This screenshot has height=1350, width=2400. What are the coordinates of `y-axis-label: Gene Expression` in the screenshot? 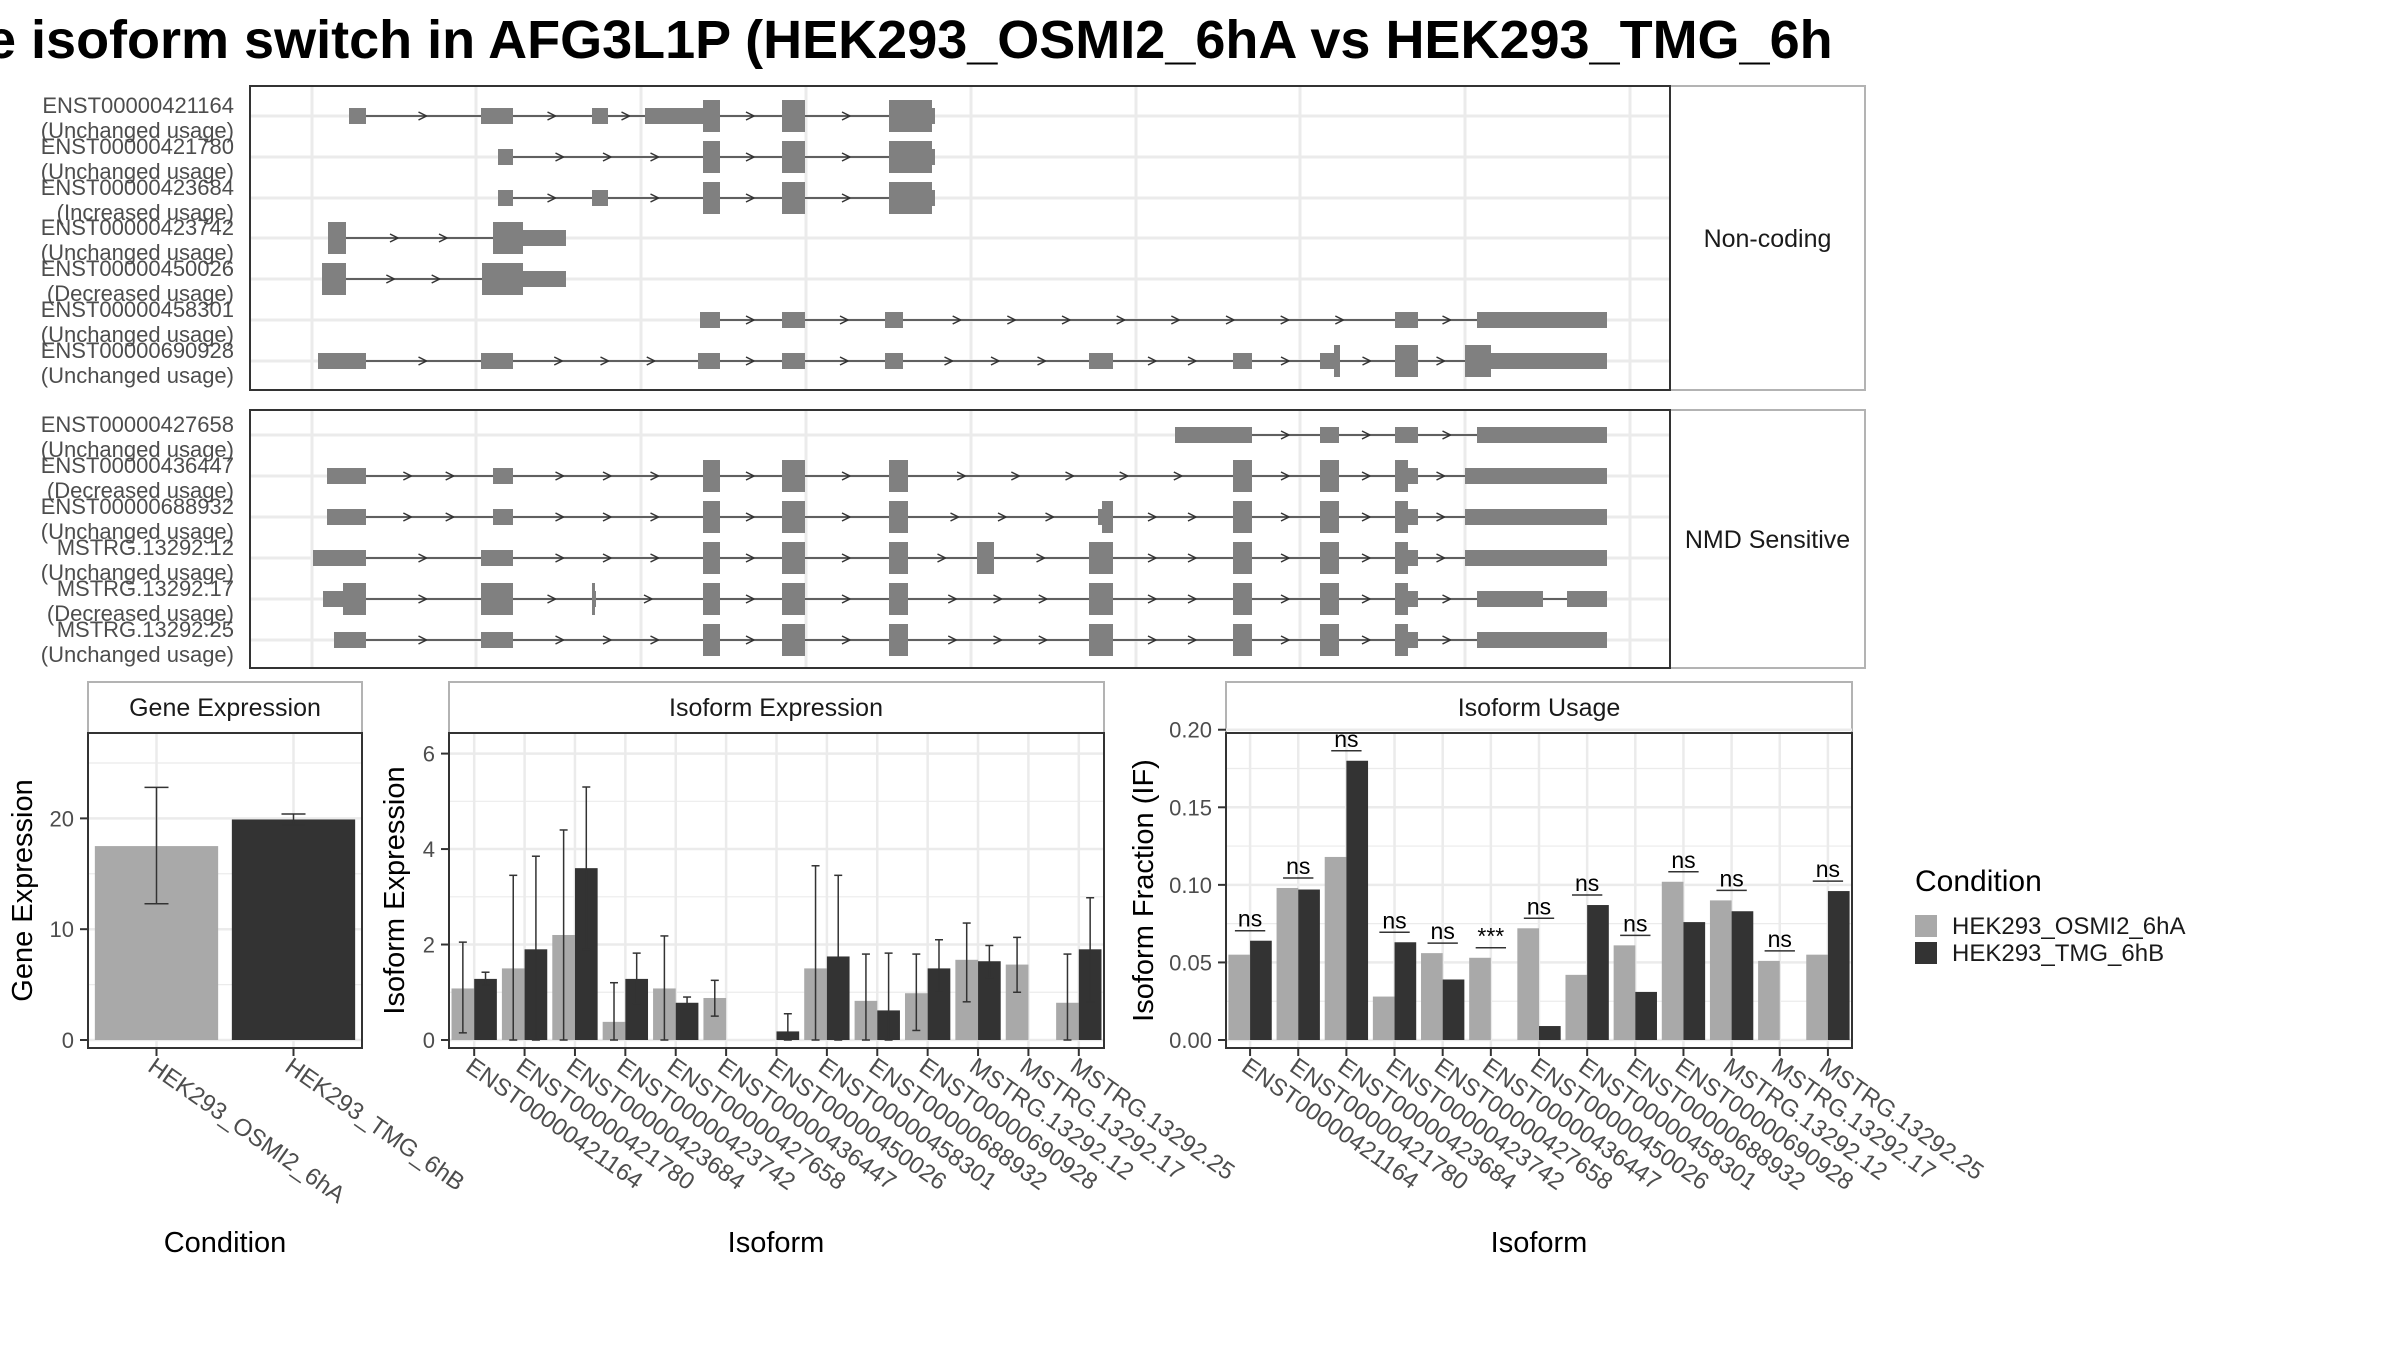 It's located at (23, 890).